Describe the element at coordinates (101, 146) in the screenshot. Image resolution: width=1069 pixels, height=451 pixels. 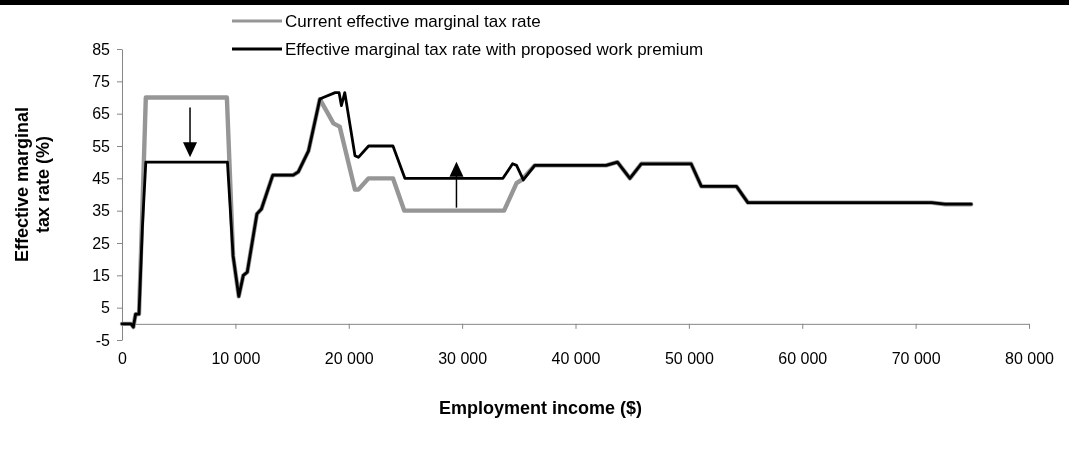
I see `y-tick-label: 55` at that location.